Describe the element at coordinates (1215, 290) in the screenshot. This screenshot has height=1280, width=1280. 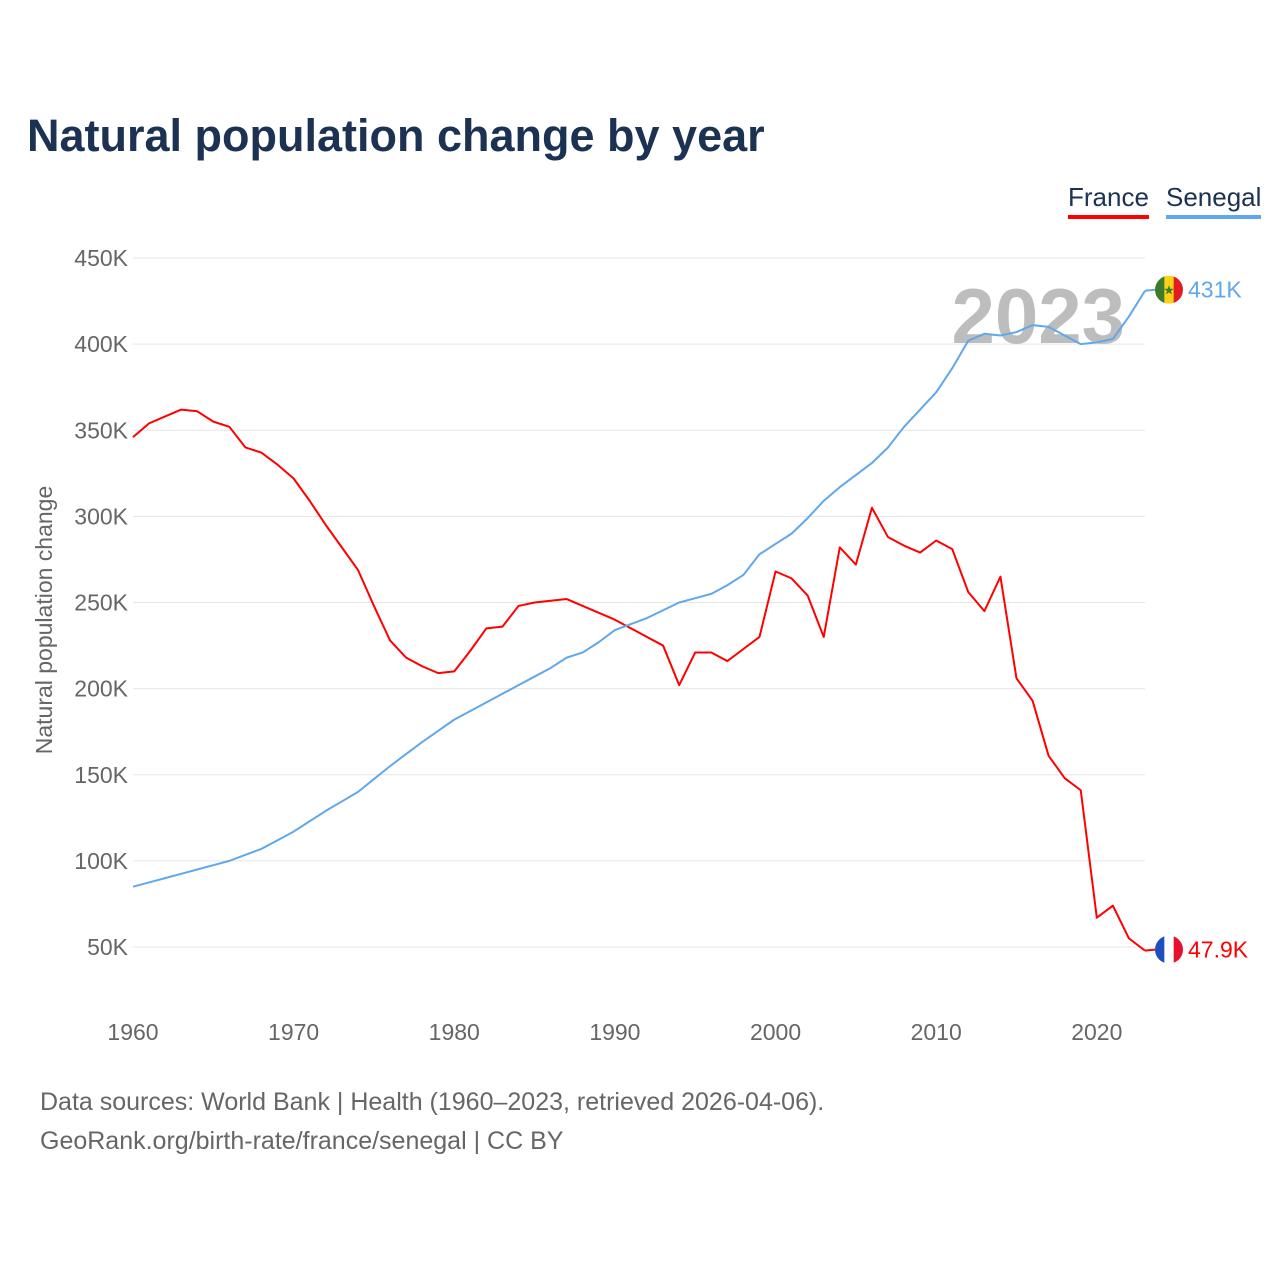
I see `end-label-senegal: 431K` at that location.